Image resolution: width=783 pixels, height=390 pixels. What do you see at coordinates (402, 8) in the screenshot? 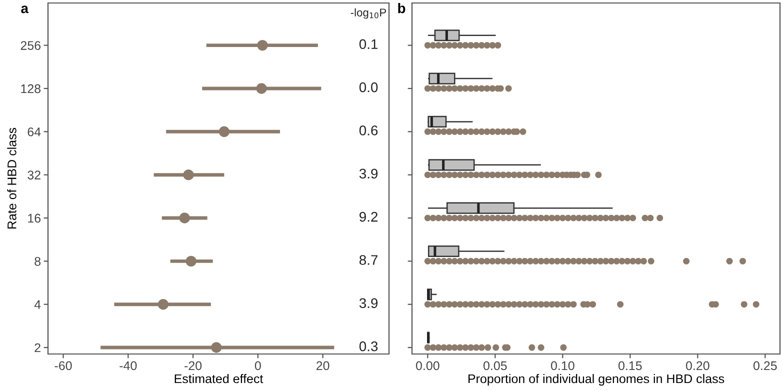
I see `chart-title: b` at bounding box center [402, 8].